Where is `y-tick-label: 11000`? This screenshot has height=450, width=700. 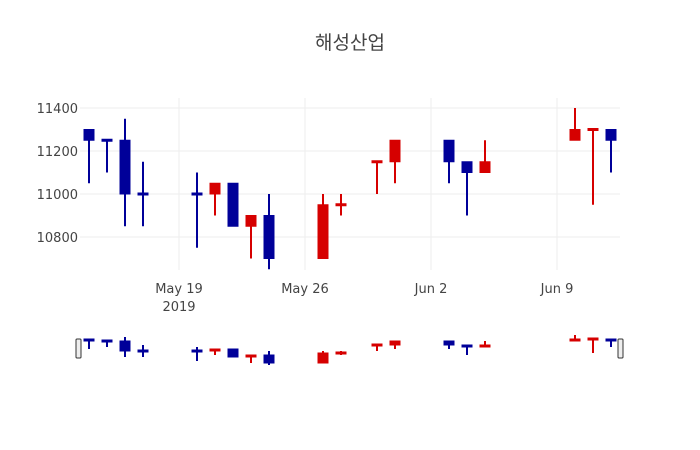
y-tick-label: 11000 is located at coordinates (57, 195).